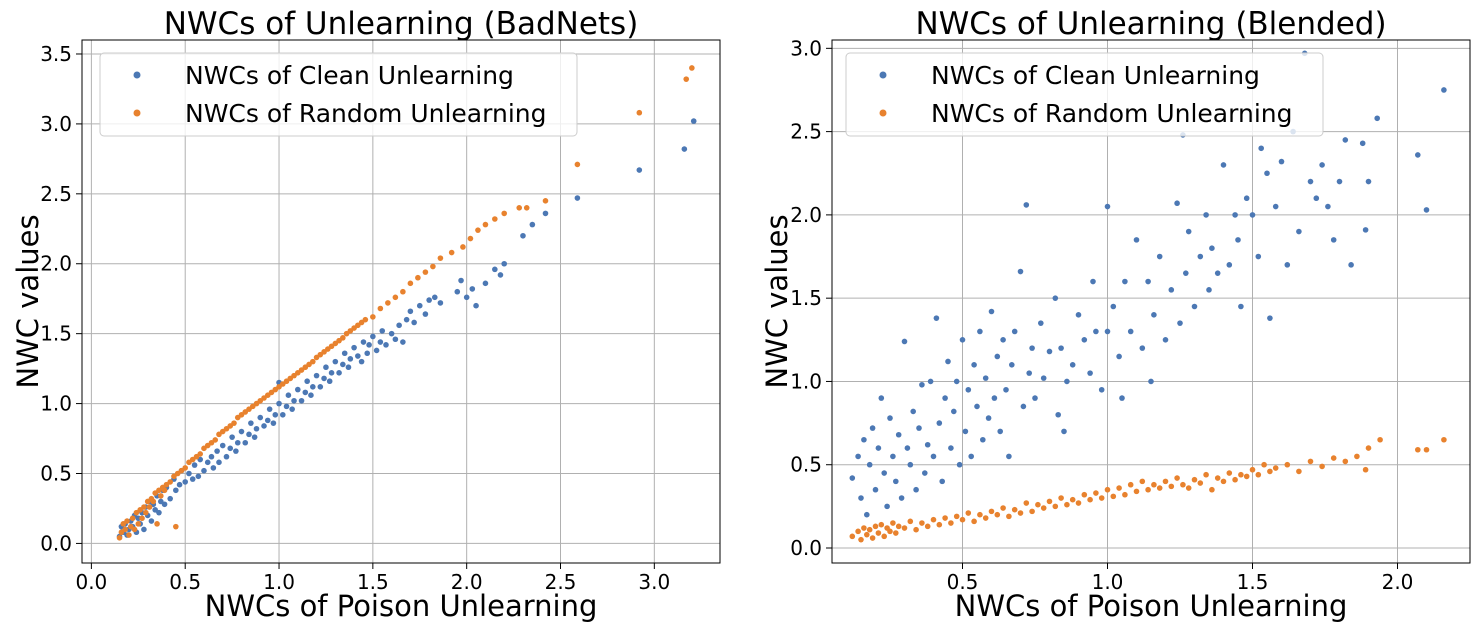 This screenshot has height=634, width=1482. I want to click on y-tick-label: 1.5, so click(806, 298).